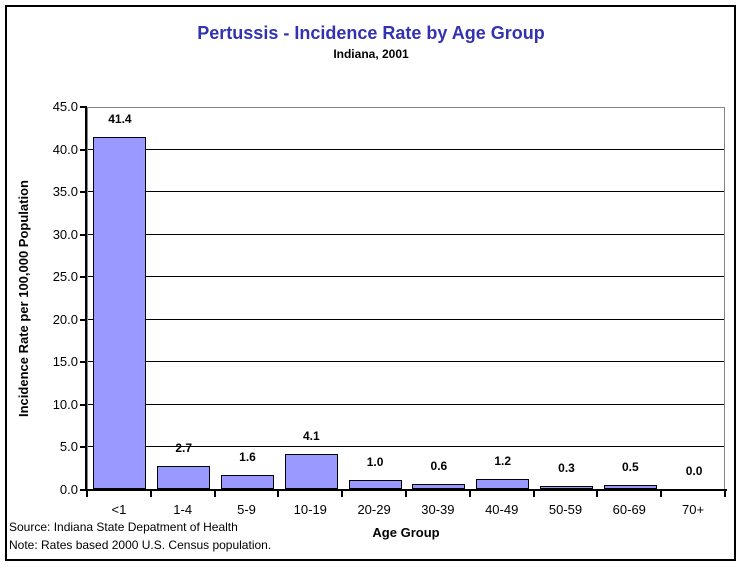 This screenshot has width=742, height=568. Describe the element at coordinates (65, 319) in the screenshot. I see `y-tick-label: 20.0` at that location.